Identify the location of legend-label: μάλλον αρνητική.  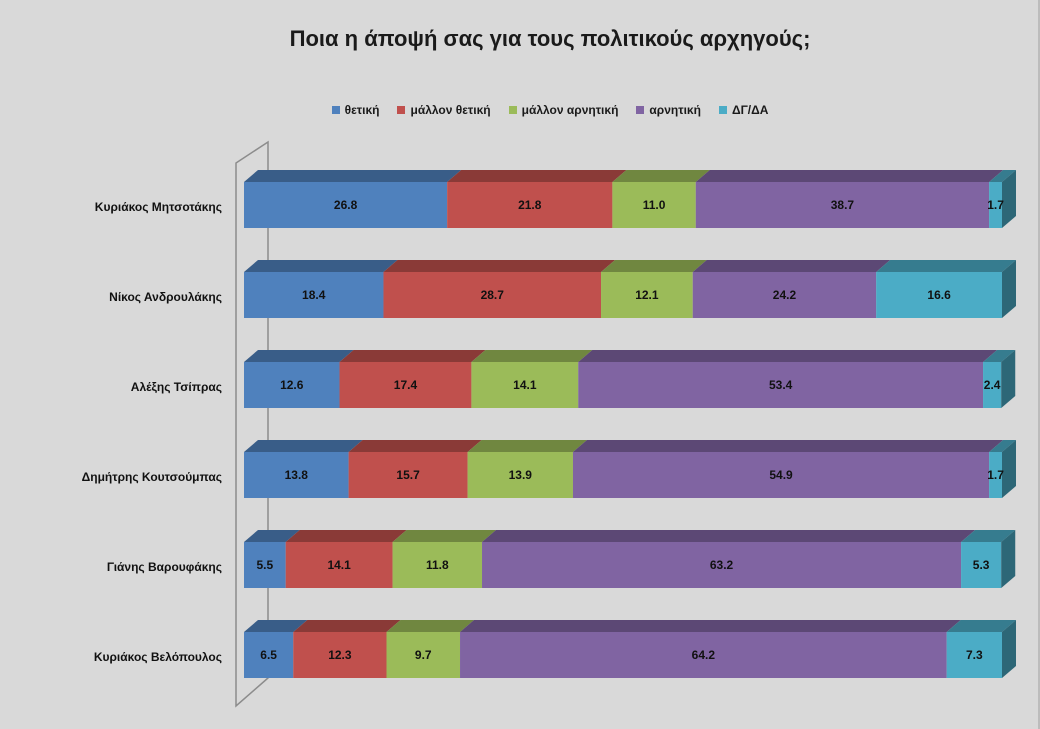
(570, 110).